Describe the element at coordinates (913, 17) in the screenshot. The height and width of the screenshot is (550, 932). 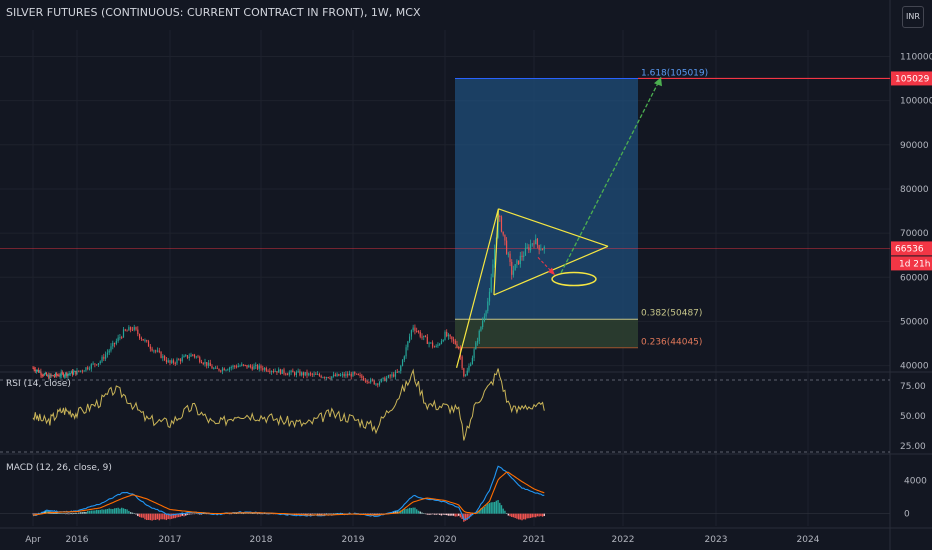
I see `currency-button: INR` at that location.